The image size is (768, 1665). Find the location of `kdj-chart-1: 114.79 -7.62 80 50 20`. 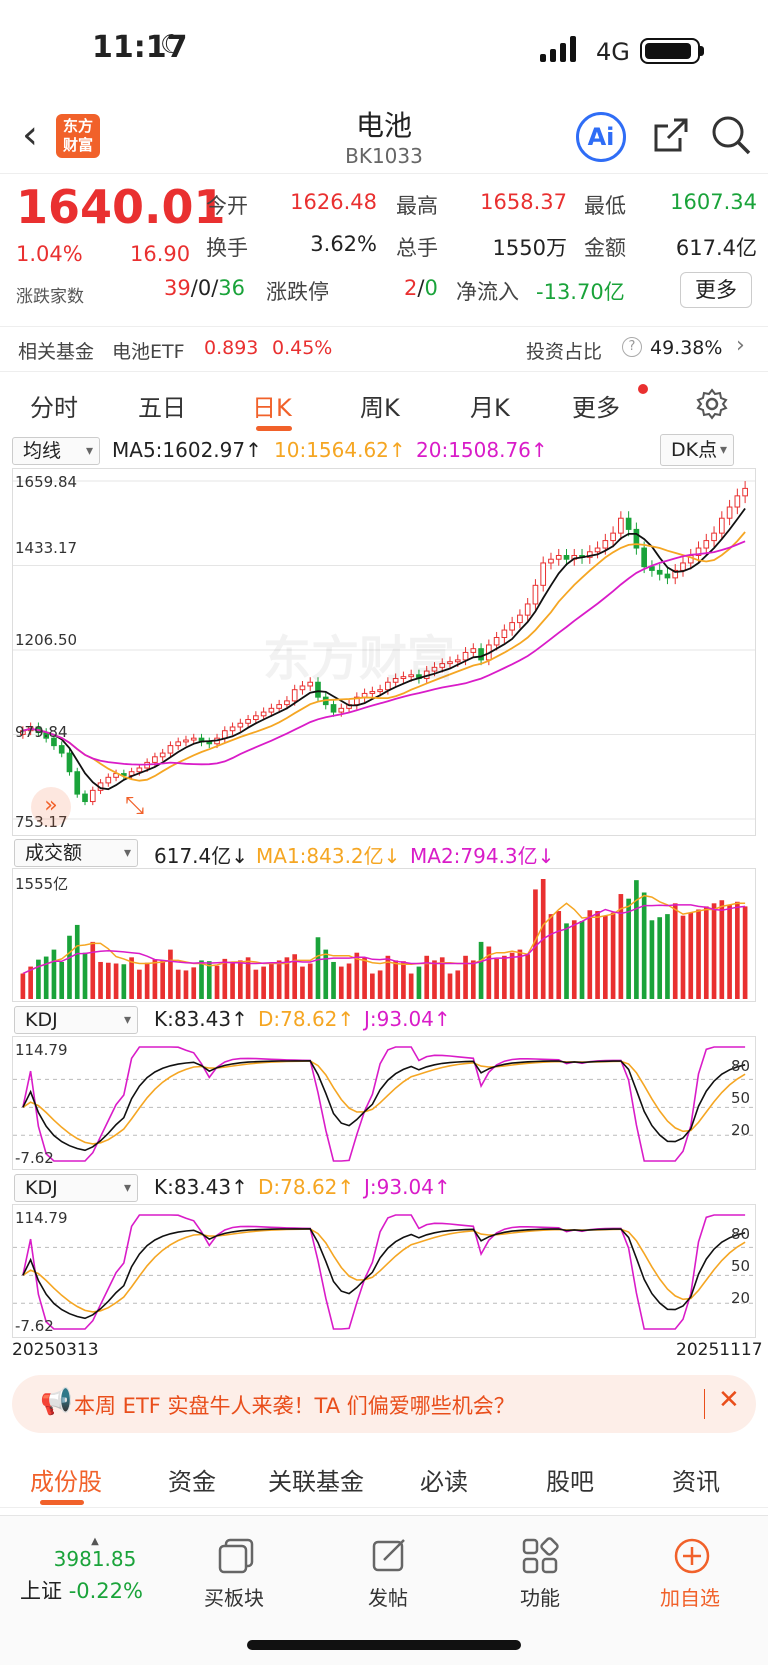

kdj-chart-1: 114.79 -7.62 80 50 20 is located at coordinates (384, 1103).